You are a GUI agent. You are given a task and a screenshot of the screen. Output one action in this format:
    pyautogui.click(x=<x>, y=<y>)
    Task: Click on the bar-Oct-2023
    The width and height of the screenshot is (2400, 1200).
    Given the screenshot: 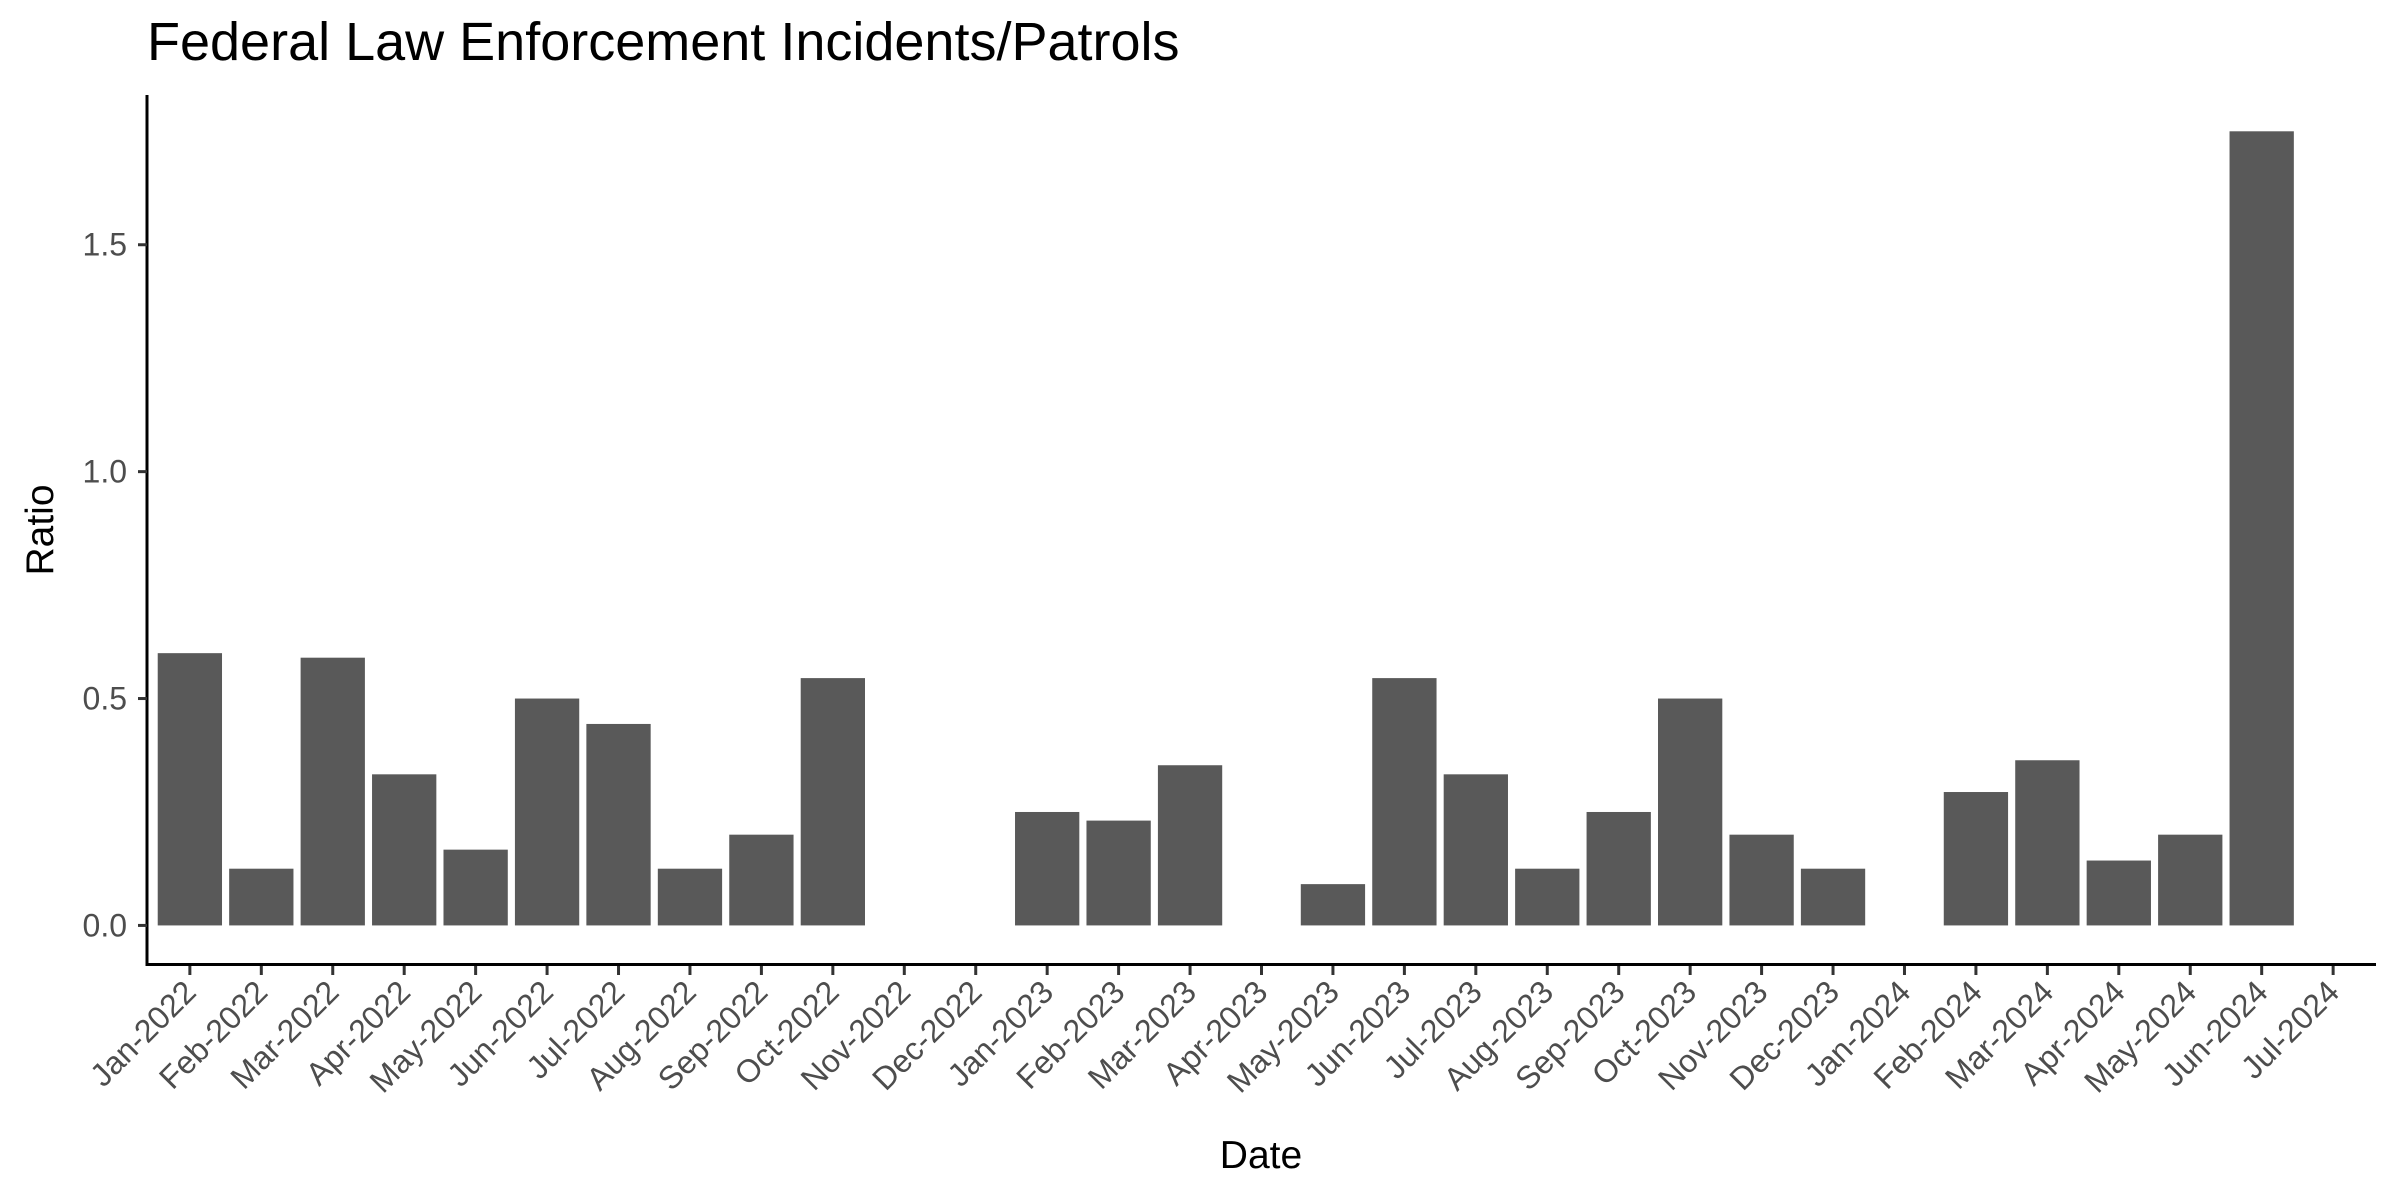 What is the action you would take?
    pyautogui.click(x=1690, y=812)
    